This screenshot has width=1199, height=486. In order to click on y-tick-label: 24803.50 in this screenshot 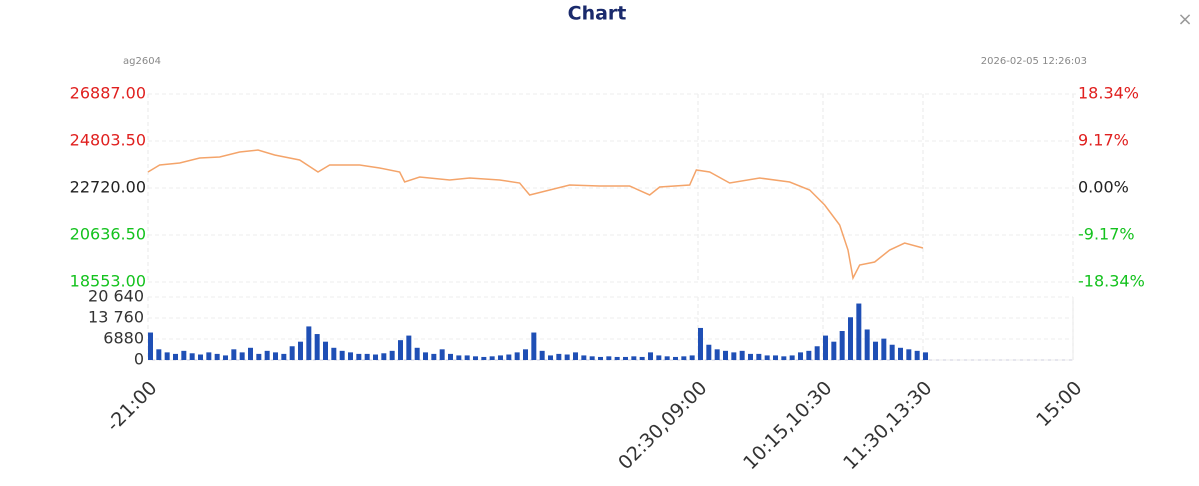, I will do `click(108, 140)`.